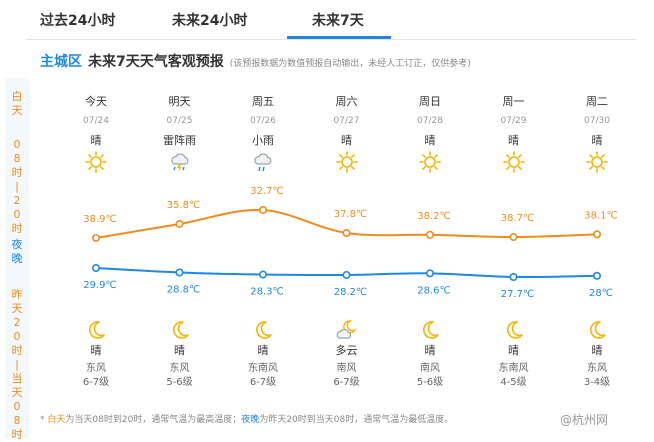 The width and height of the screenshot is (654, 442). Describe the element at coordinates (96, 121) in the screenshot. I see `day-date: 07/24` at that location.